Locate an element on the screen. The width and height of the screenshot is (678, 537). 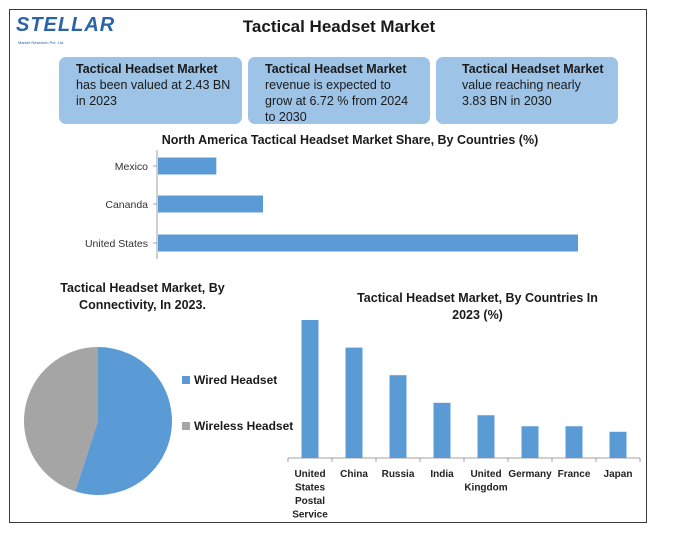
card-text: has been valued at 2.43 BN in 2023 is located at coordinates (153, 93).